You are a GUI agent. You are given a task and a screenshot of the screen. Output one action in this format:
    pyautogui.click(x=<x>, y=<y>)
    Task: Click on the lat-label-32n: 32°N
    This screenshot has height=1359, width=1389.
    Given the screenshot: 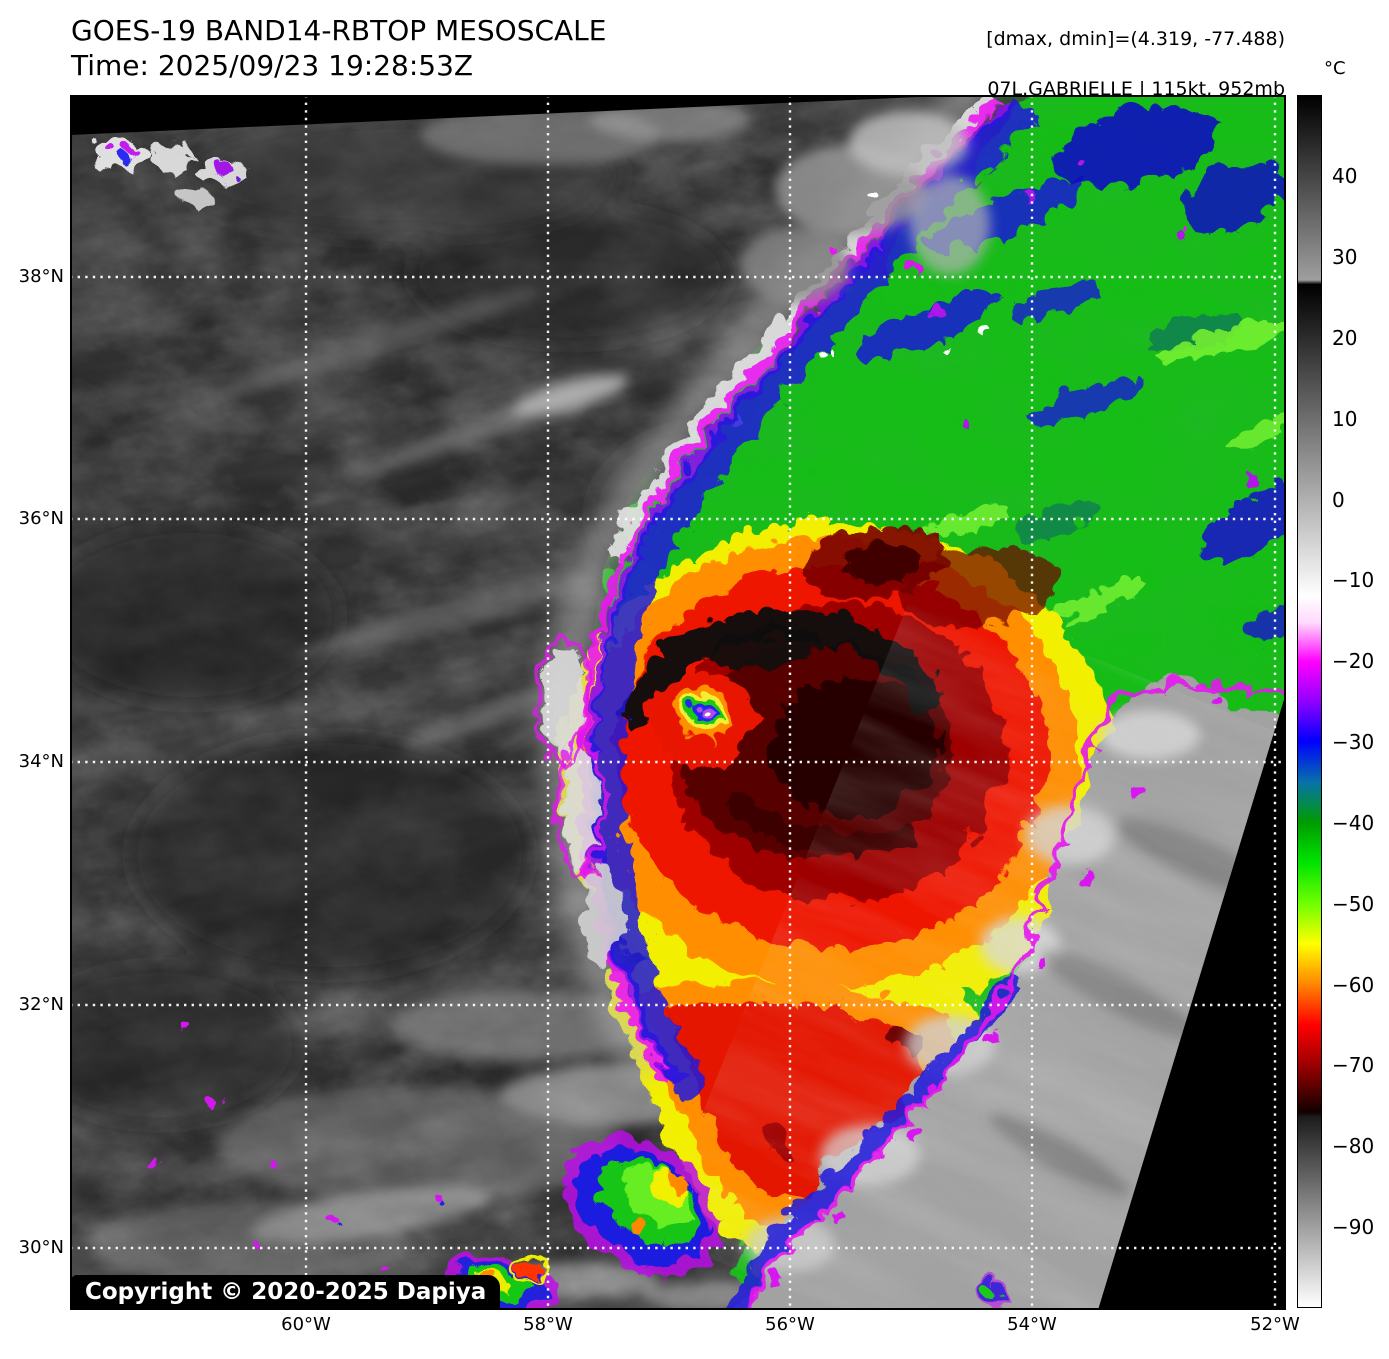 What is the action you would take?
    pyautogui.click(x=41, y=1004)
    